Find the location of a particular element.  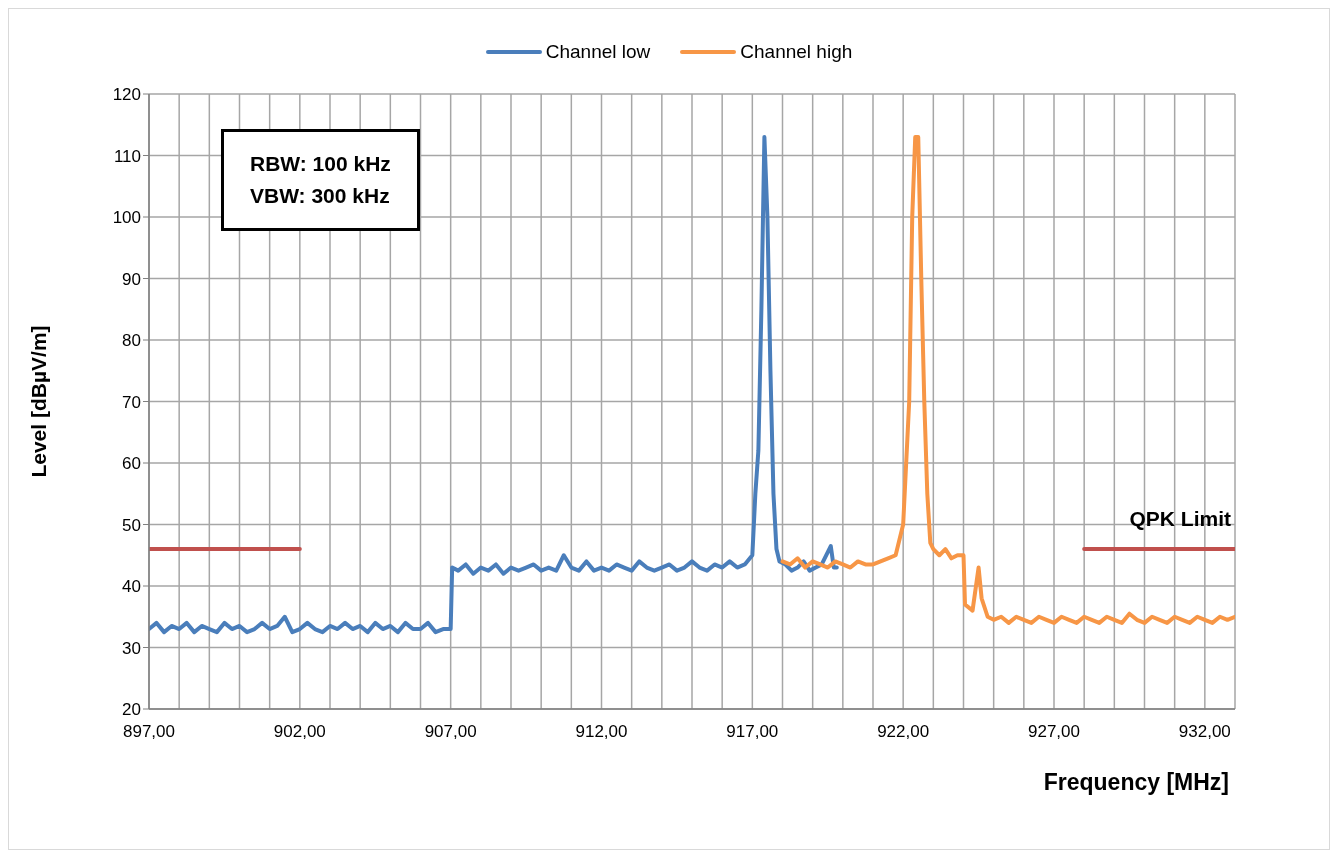

x-tick-label: 897,00 is located at coordinates (149, 732).